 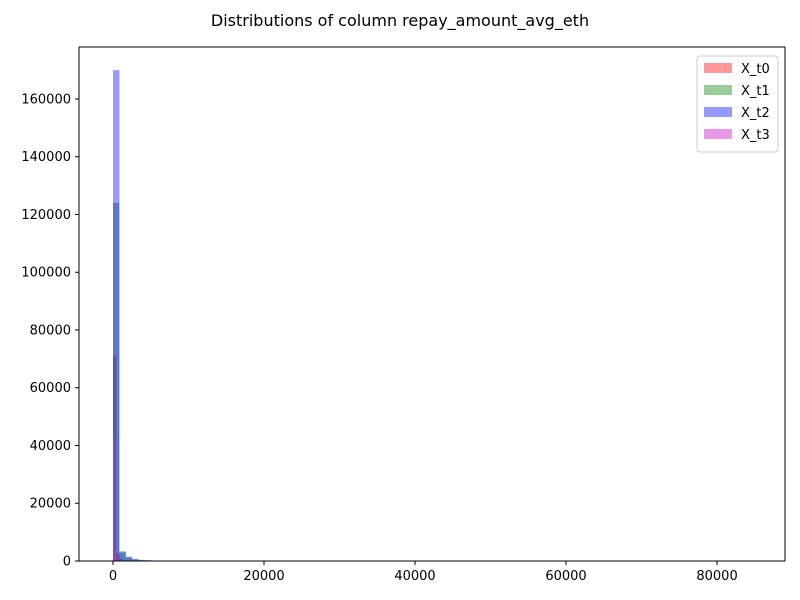 I want to click on x-tick-label: 60000, so click(x=565, y=576).